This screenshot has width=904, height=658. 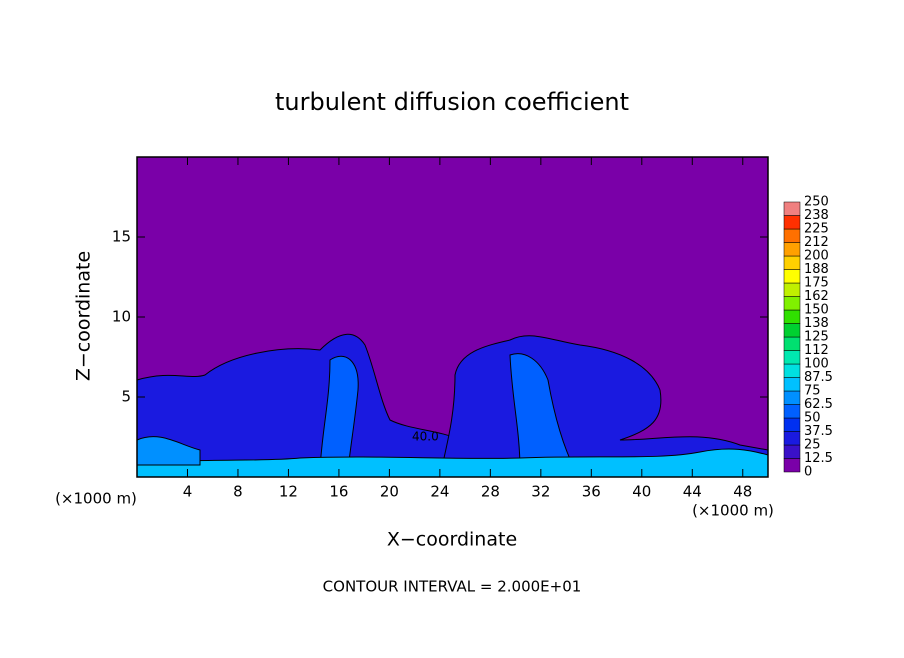 I want to click on colorbar-label: 250, so click(x=816, y=202).